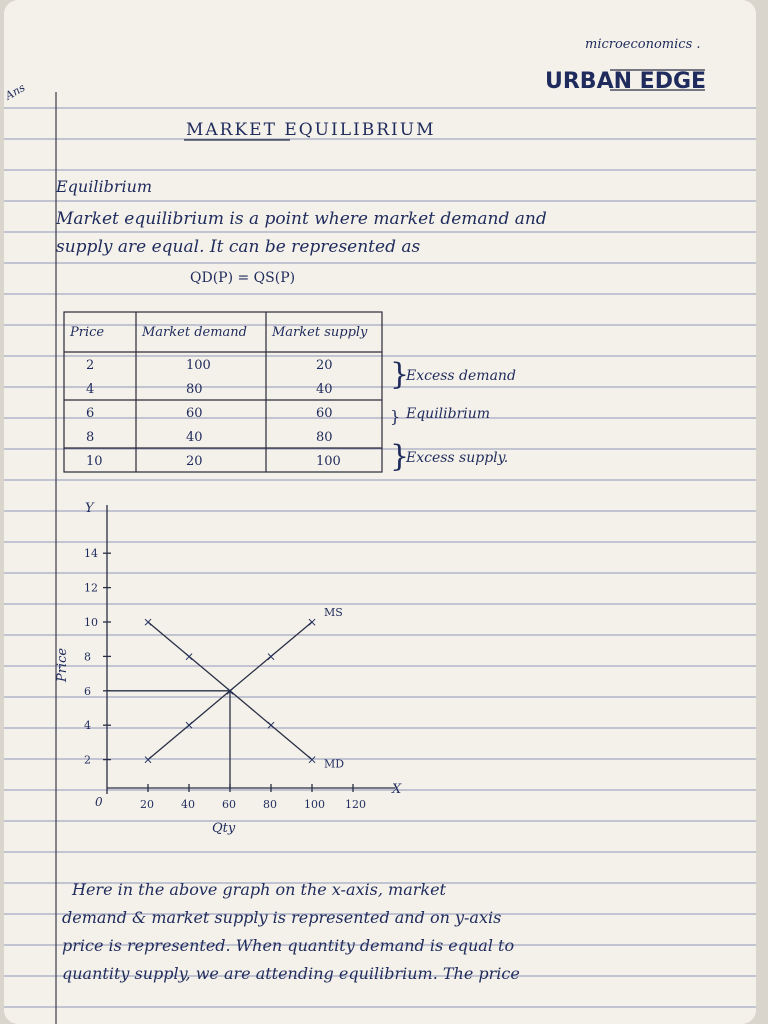 This screenshot has width=768, height=1024. Describe the element at coordinates (223, 392) in the screenshot. I see `table-border` at that location.